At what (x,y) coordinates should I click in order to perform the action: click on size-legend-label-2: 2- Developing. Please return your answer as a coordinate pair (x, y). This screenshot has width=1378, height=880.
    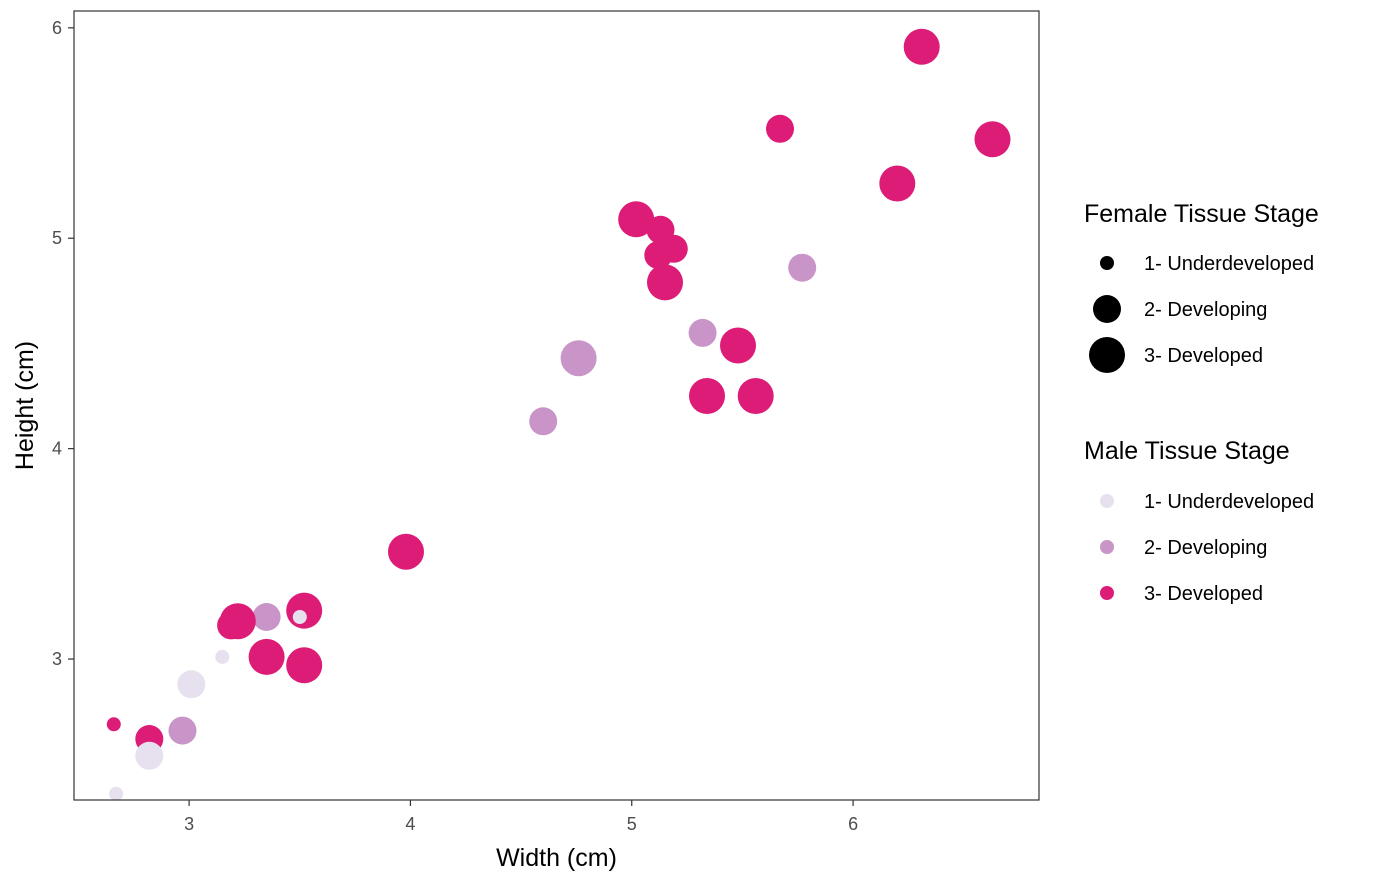
    Looking at the image, I should click on (1205, 310).